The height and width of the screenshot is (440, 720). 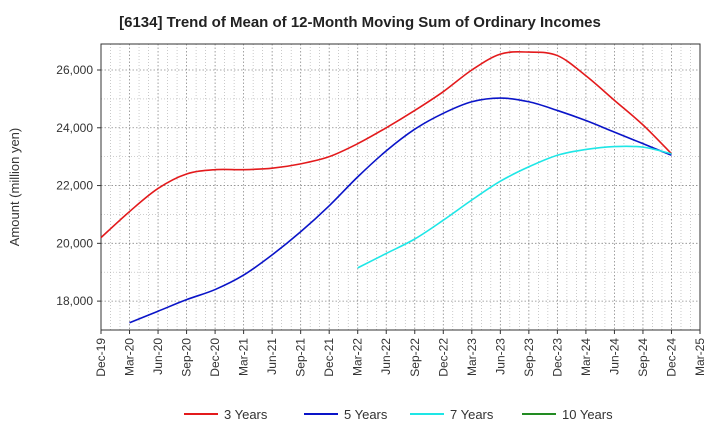 What do you see at coordinates (671, 357) in the screenshot?
I see `x-tick-label: Dec-24` at bounding box center [671, 357].